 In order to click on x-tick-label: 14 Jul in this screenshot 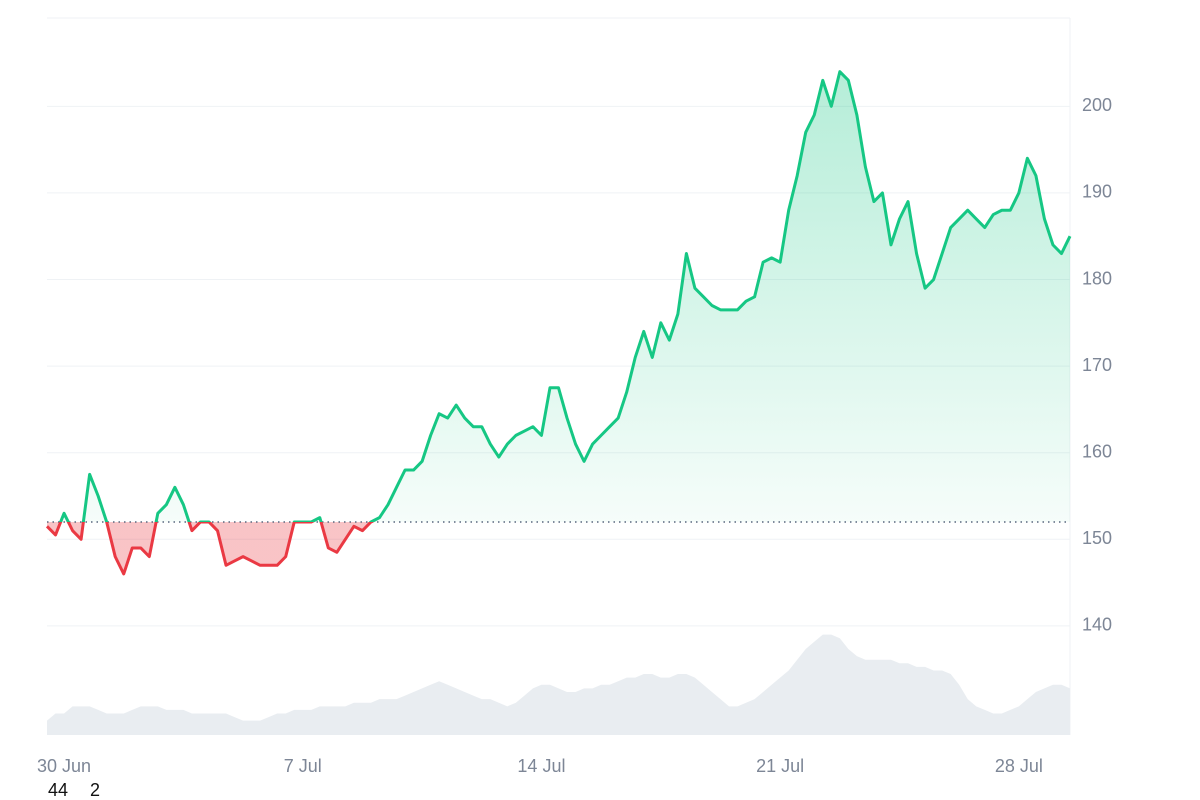, I will do `click(541, 766)`.